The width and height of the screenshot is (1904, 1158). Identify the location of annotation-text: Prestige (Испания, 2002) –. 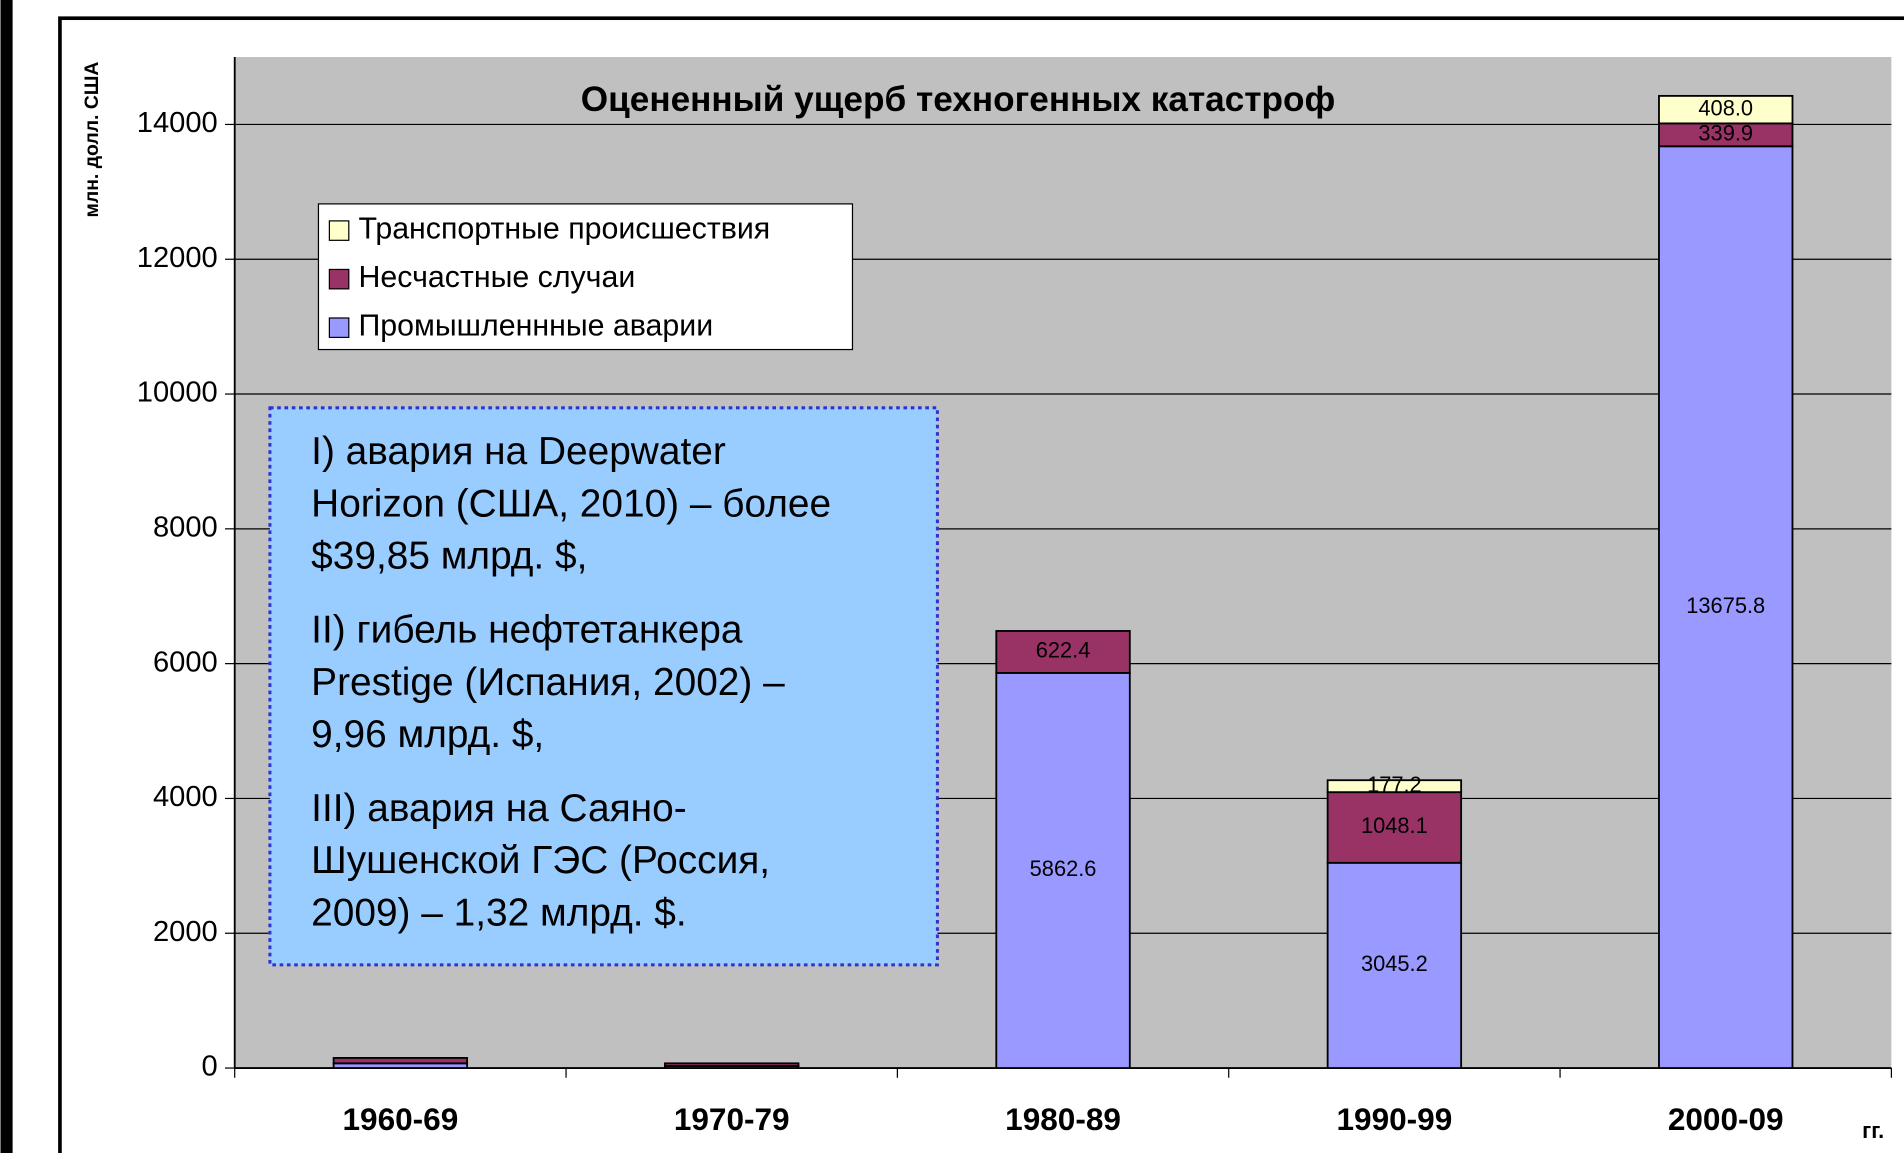
(548, 682).